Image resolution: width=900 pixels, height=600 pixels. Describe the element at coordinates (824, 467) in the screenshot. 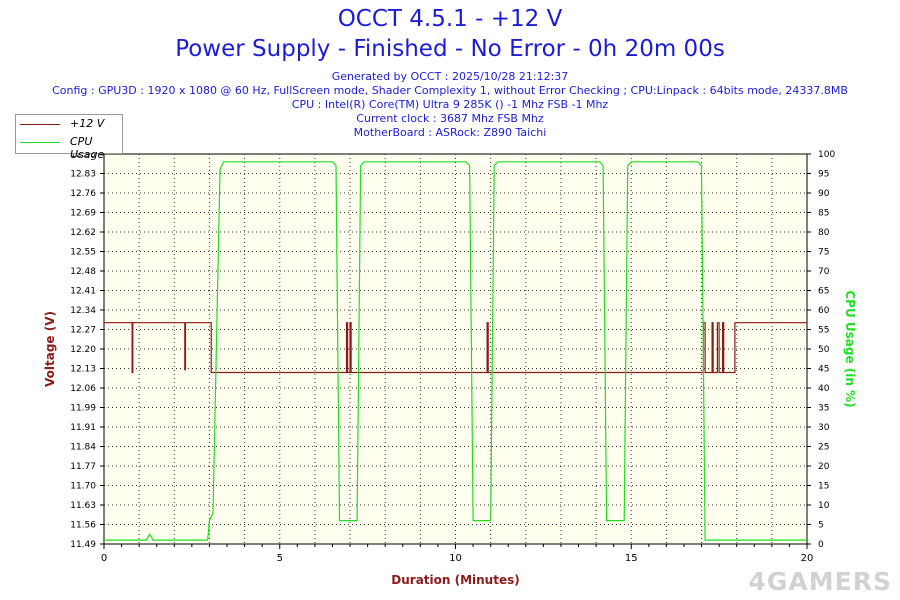

I see `y2-tick-label: 20` at that location.